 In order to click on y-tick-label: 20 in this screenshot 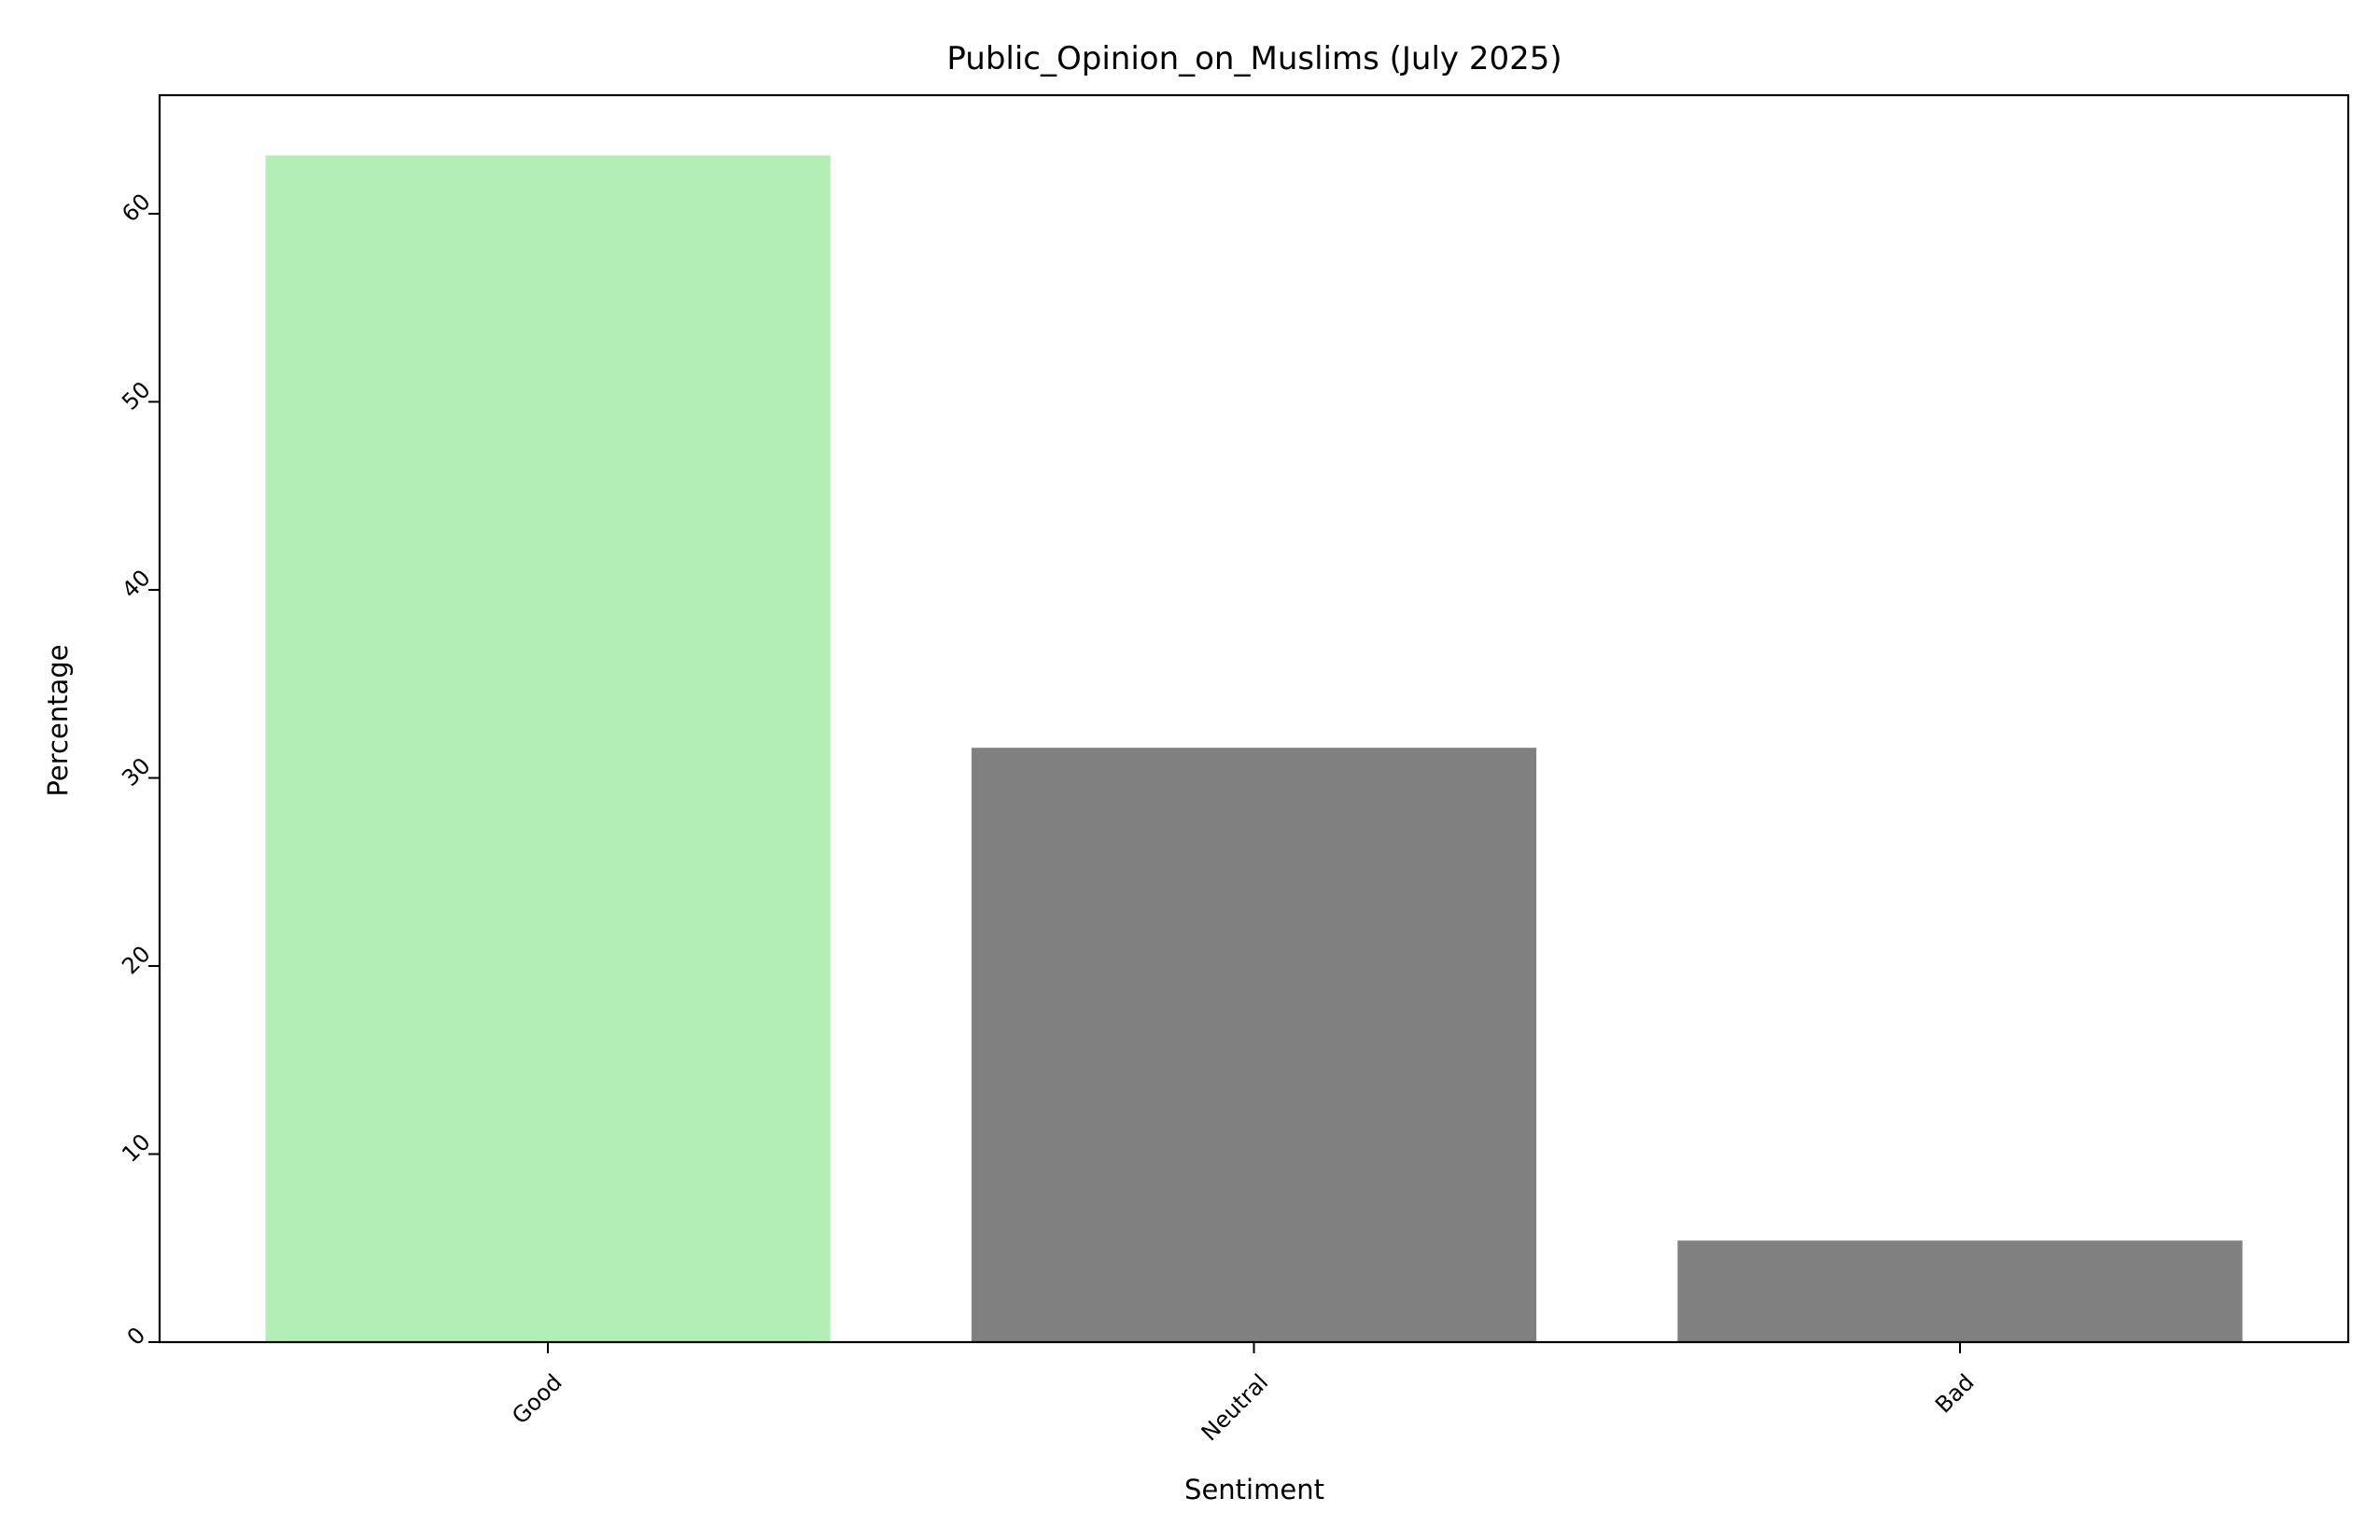, I will do `click(136, 960)`.